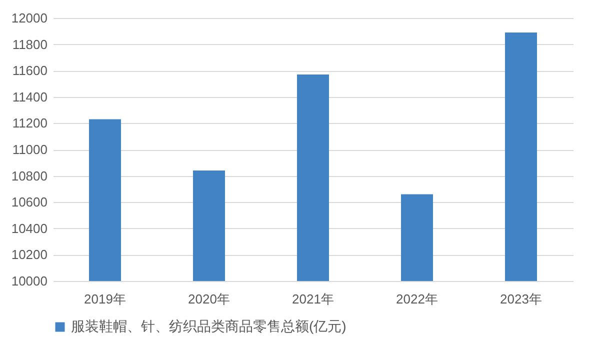  Describe the element at coordinates (29, 281) in the screenshot. I see `y-tick-label: 10000` at that location.